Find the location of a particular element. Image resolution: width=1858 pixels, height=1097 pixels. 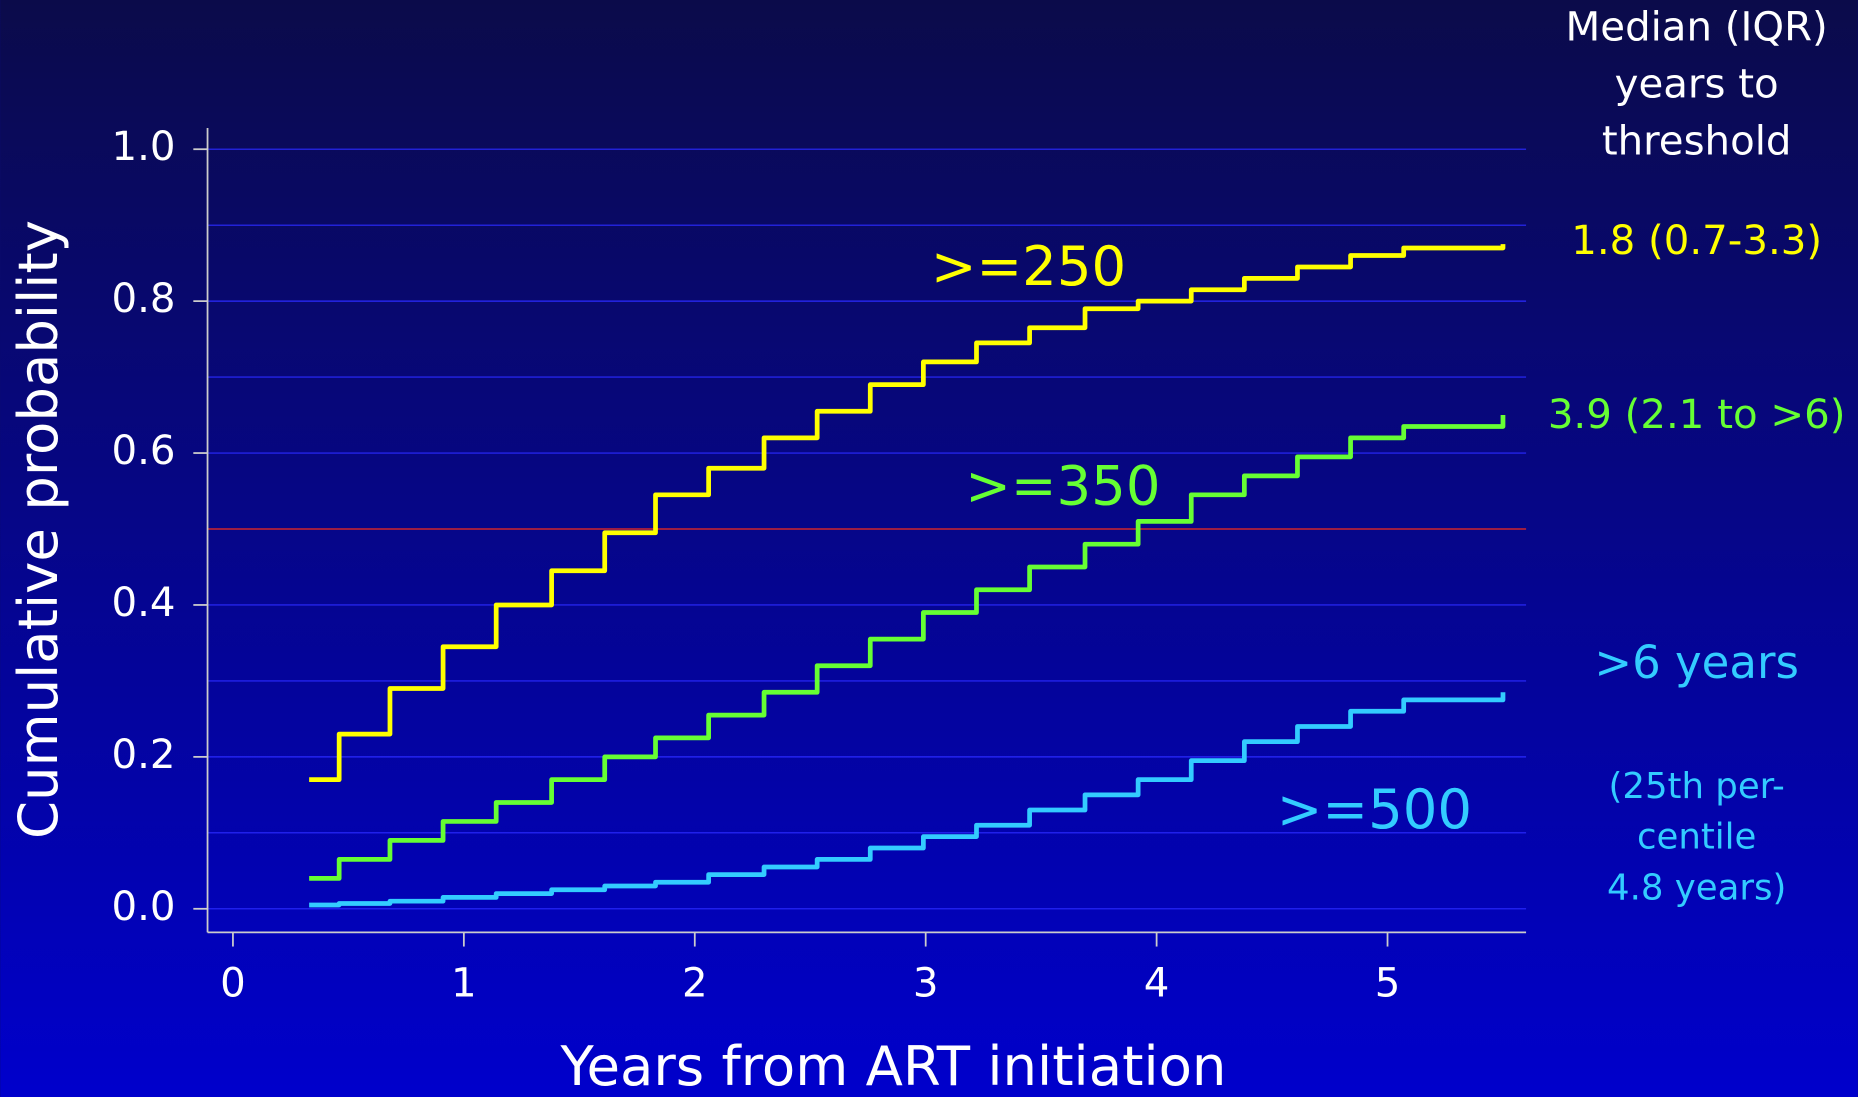

step-line is located at coordinates (907, 800).